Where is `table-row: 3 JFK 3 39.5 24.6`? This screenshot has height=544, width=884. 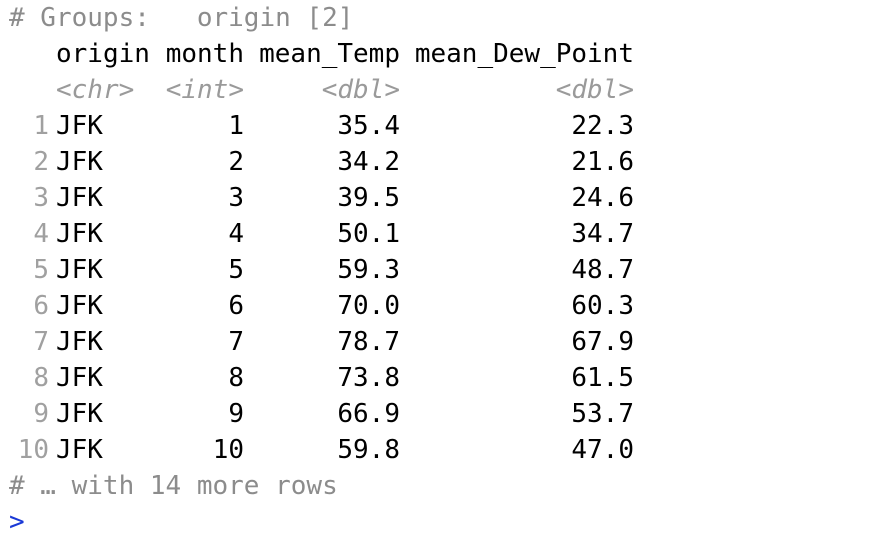 table-row: 3 JFK 3 39.5 24.6 is located at coordinates (444, 198).